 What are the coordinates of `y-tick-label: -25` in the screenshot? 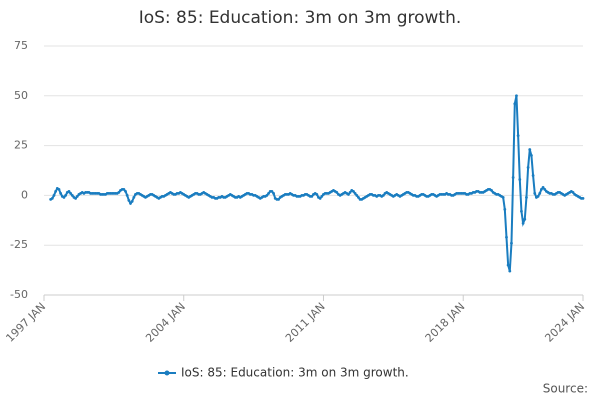 It's located at (19, 244).